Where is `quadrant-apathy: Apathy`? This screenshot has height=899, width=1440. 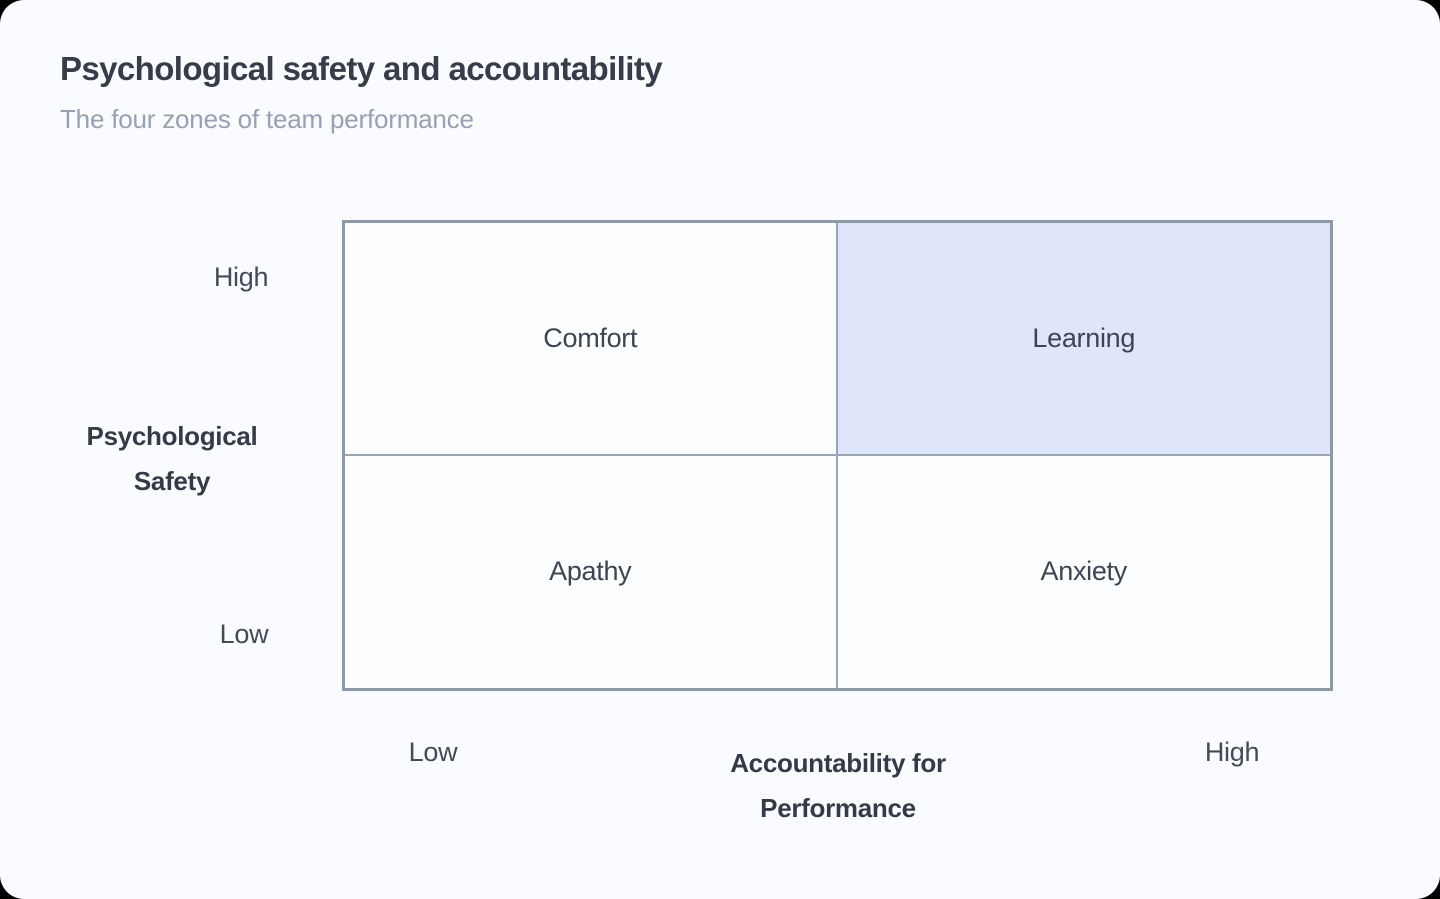
quadrant-apathy: Apathy is located at coordinates (591, 571).